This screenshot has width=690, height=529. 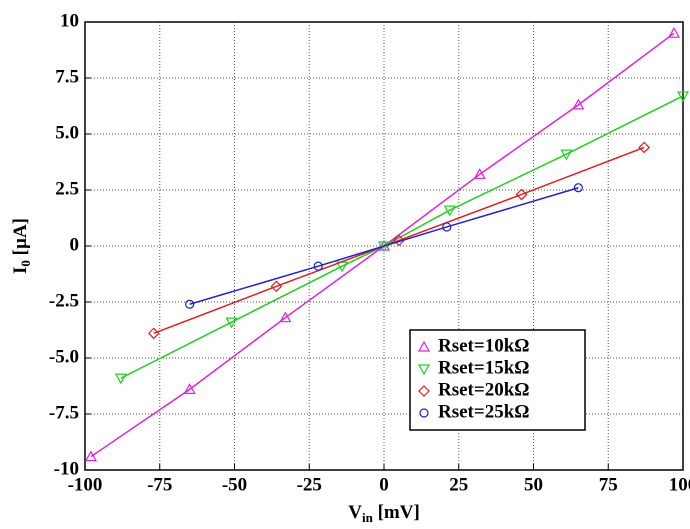 I want to click on y-tick-label: -10, so click(x=66, y=468).